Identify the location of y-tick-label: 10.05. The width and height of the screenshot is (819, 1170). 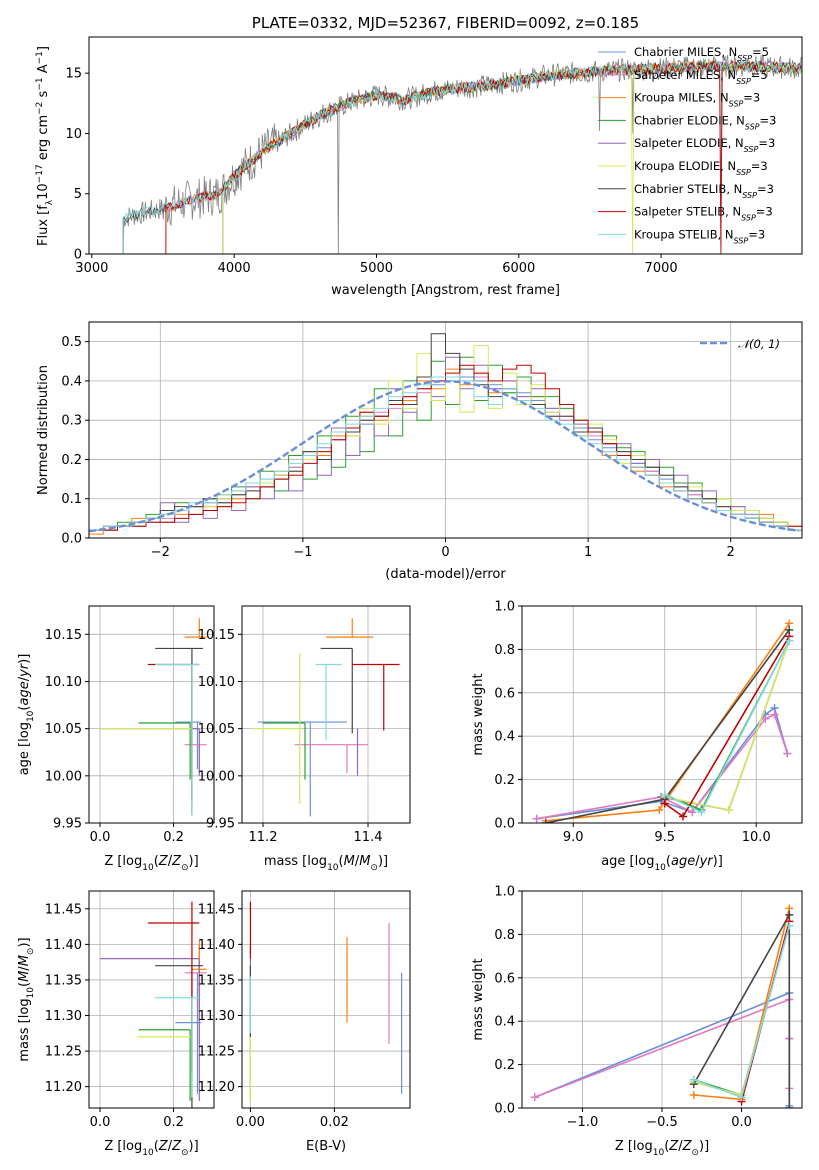
(216, 729).